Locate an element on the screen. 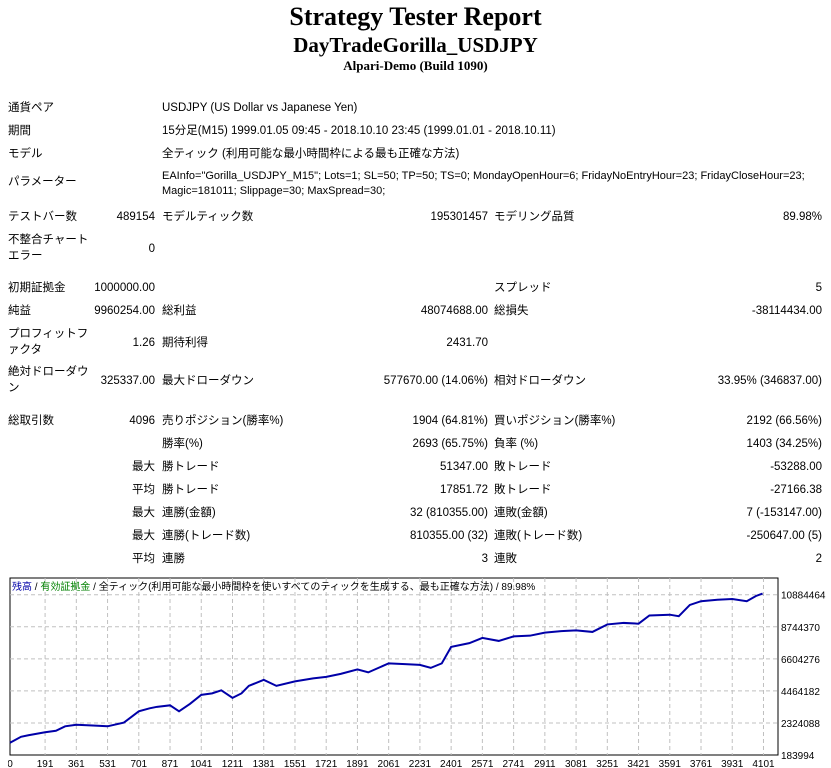  value: -53288.00 is located at coordinates (796, 467).